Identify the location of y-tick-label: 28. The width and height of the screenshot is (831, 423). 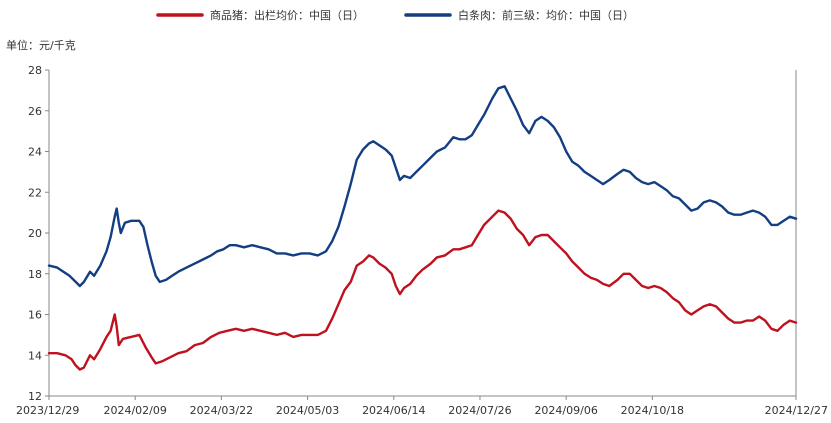
(35, 70).